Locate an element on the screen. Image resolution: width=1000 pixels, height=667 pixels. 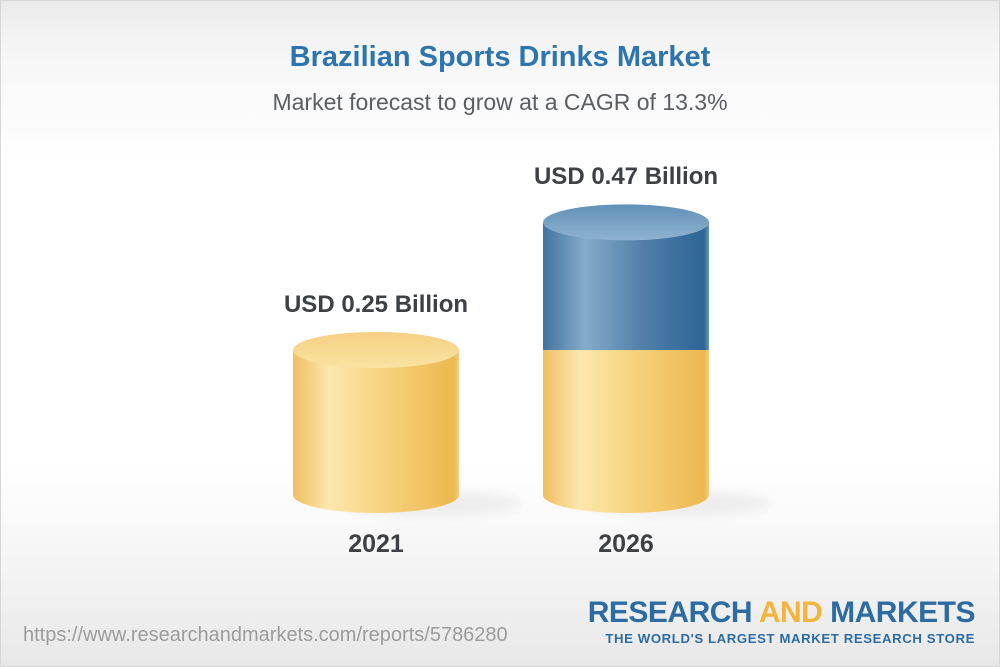
bar-2026 is located at coordinates (657, 360).